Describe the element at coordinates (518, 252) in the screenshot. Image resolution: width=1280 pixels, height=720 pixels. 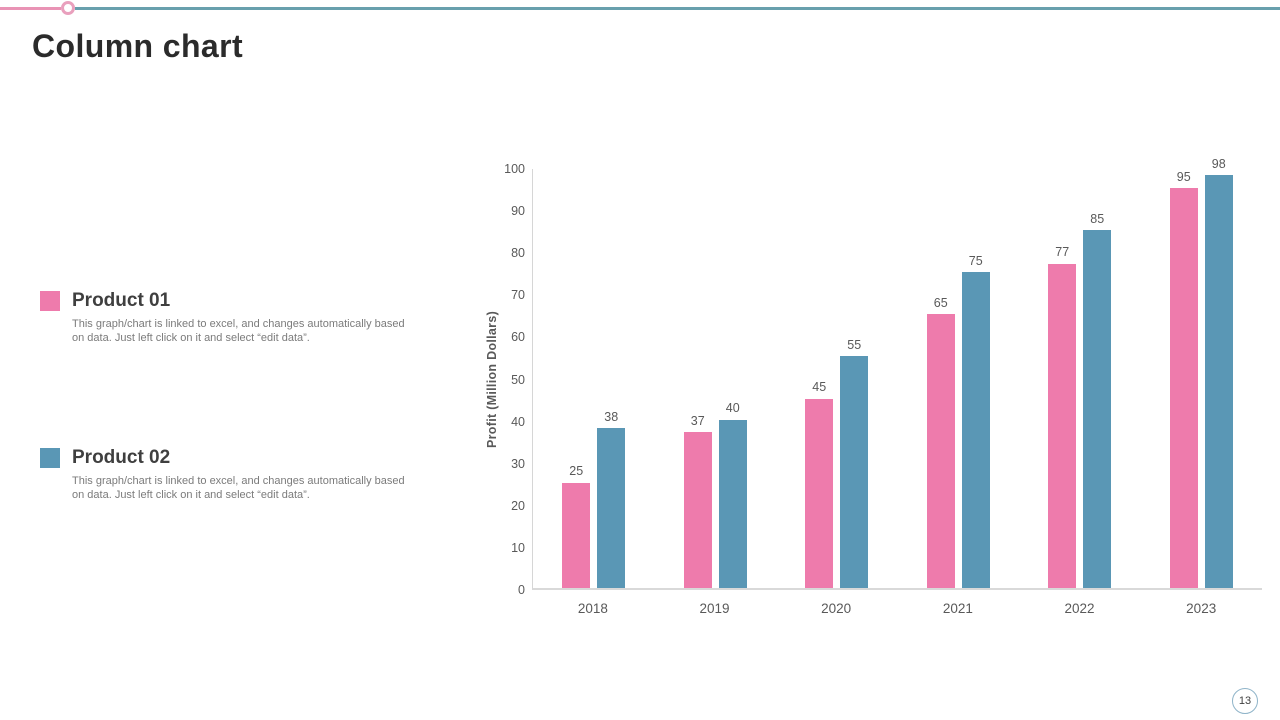
I see `y-tick-80: 80` at that location.